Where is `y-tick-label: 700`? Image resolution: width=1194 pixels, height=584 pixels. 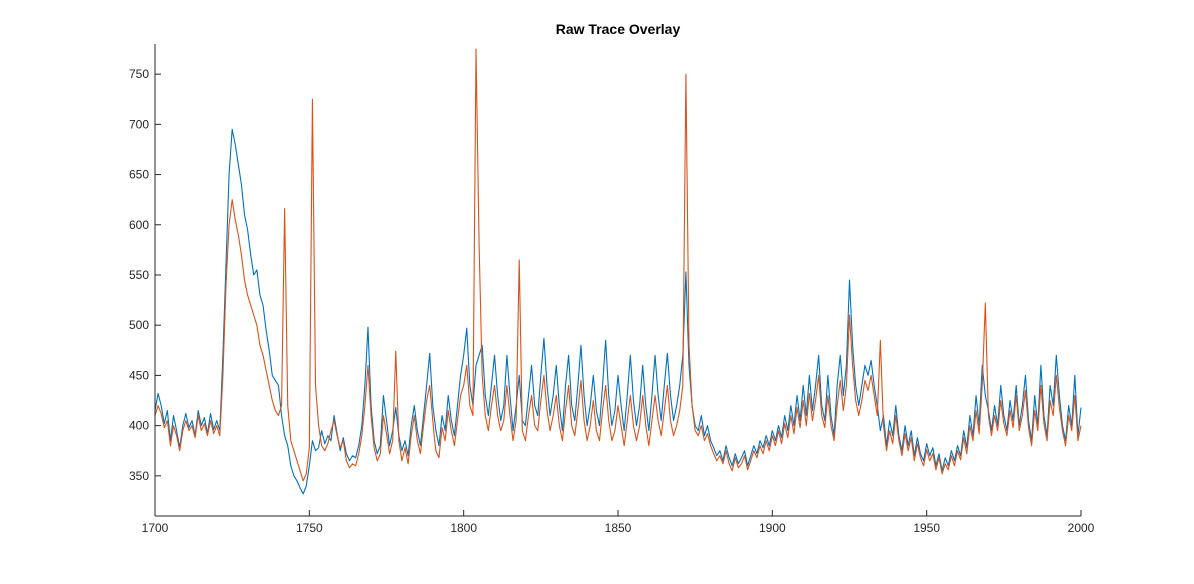
y-tick-label: 700 is located at coordinates (139, 124).